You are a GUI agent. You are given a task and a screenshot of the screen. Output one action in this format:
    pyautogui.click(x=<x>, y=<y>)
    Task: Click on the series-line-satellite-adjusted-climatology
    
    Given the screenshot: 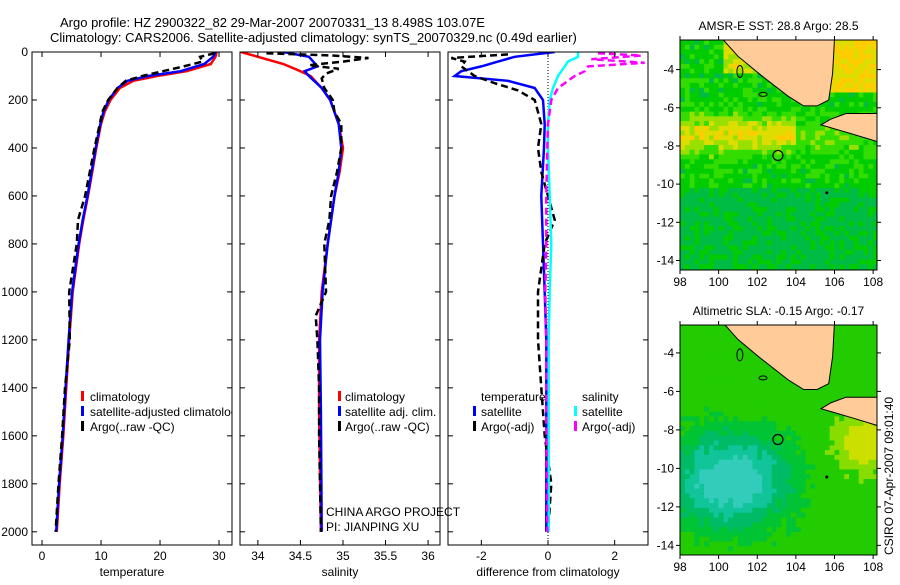 What is the action you would take?
    pyautogui.click(x=135, y=292)
    